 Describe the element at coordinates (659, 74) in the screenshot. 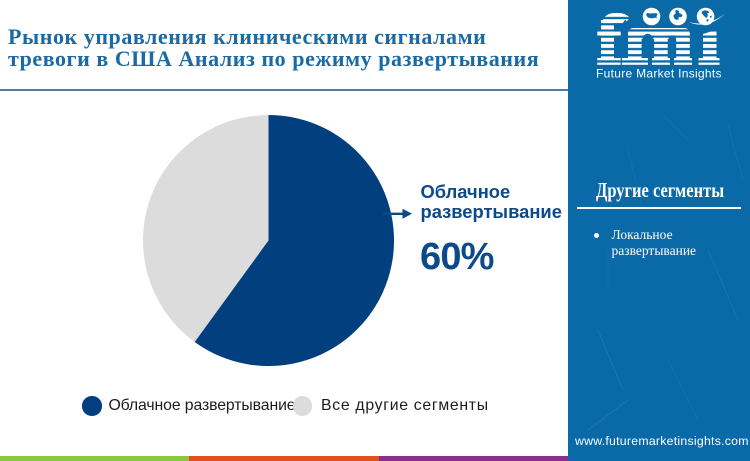

I see `svg-text: Future Market Insights` at that location.